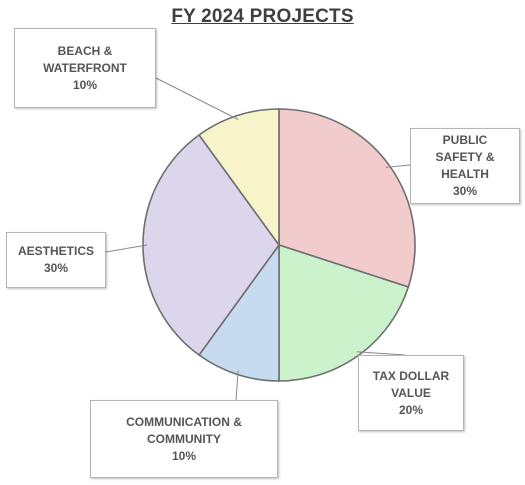 The width and height of the screenshot is (525, 485). I want to click on percent-label: 20%, so click(411, 409).